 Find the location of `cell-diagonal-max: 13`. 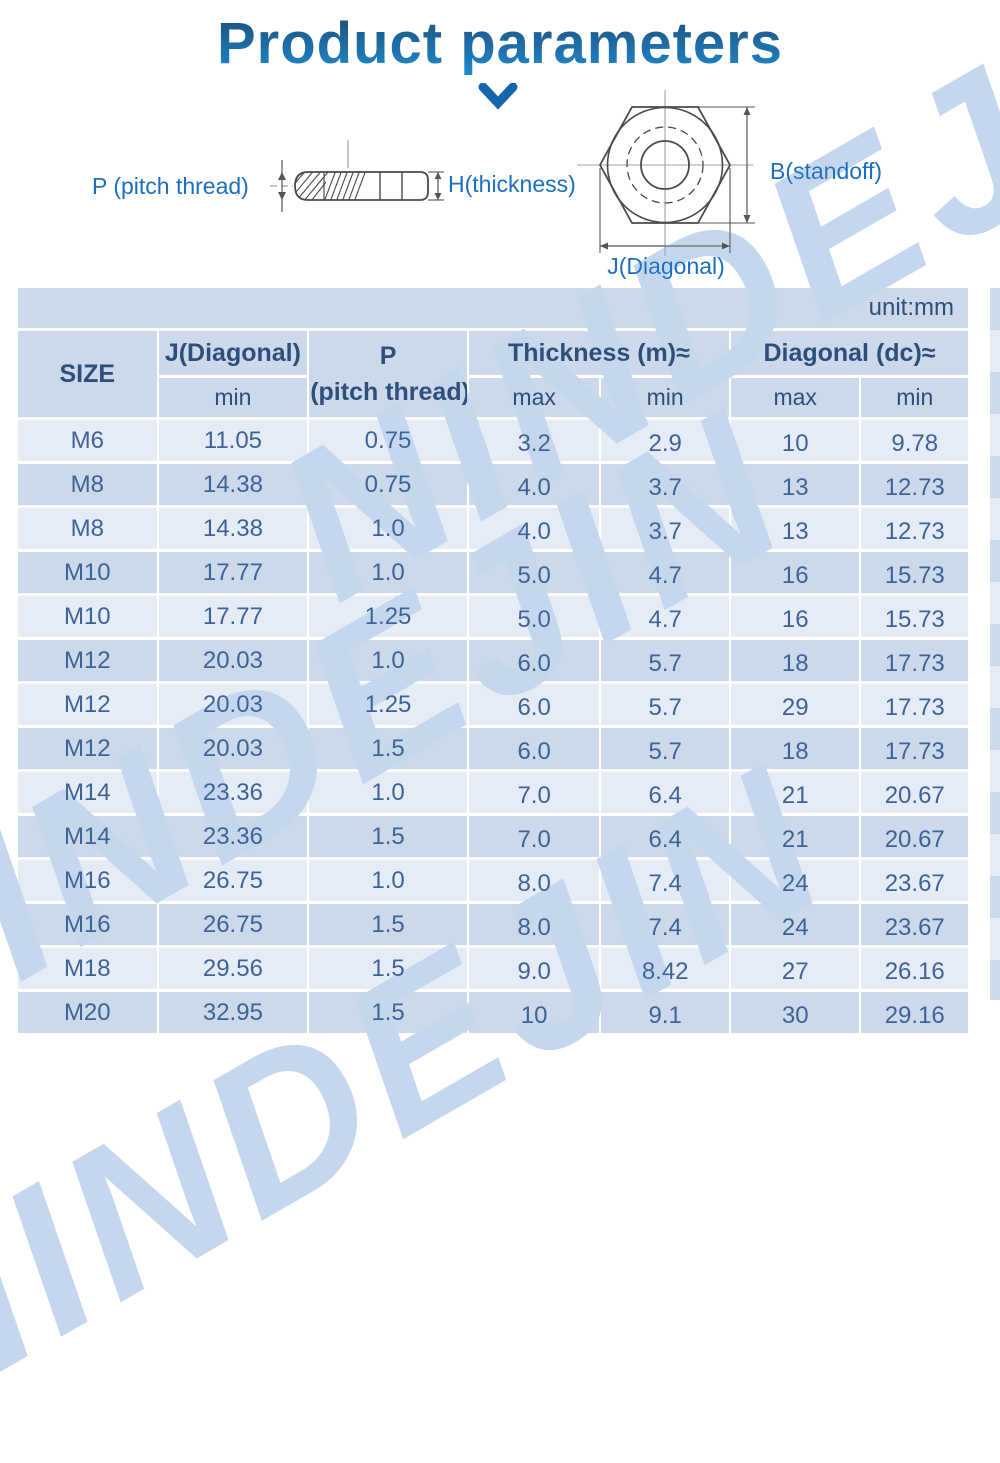

cell-diagonal-max: 13 is located at coordinates (795, 528).